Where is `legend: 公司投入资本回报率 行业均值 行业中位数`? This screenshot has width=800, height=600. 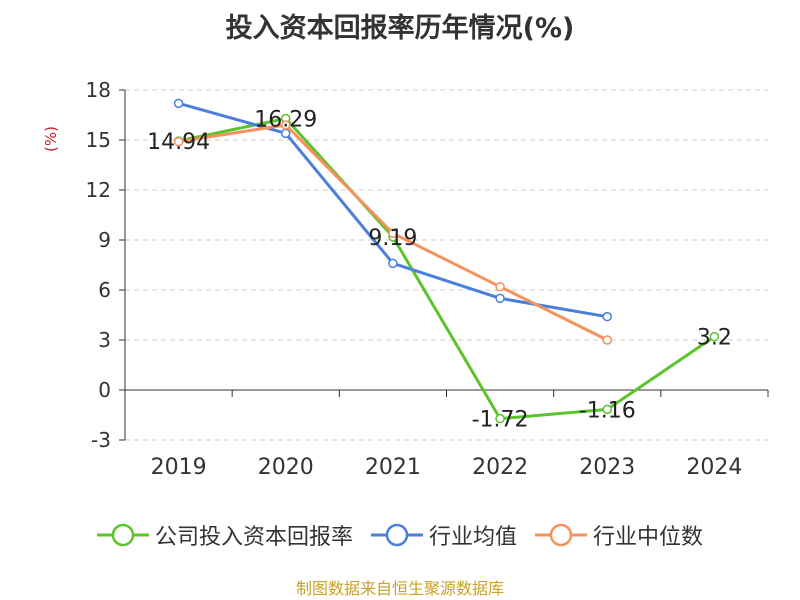 legend: 公司投入资本回报率 行业均值 行业中位数 is located at coordinates (400, 535).